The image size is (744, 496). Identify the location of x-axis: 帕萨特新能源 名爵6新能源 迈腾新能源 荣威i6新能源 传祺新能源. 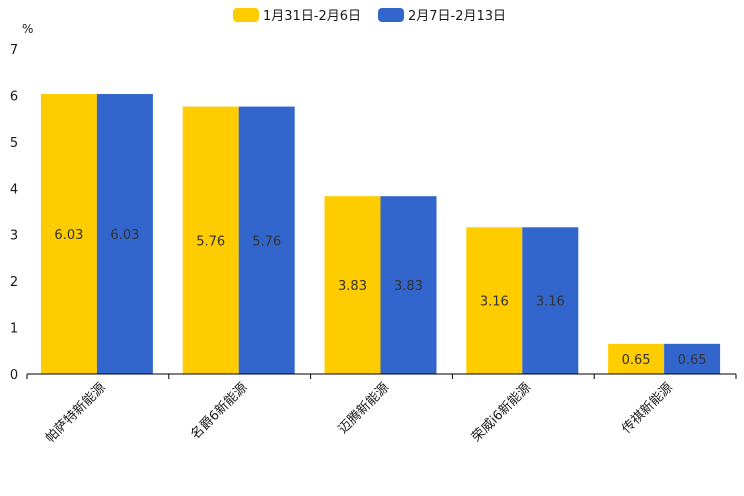
(381, 410).